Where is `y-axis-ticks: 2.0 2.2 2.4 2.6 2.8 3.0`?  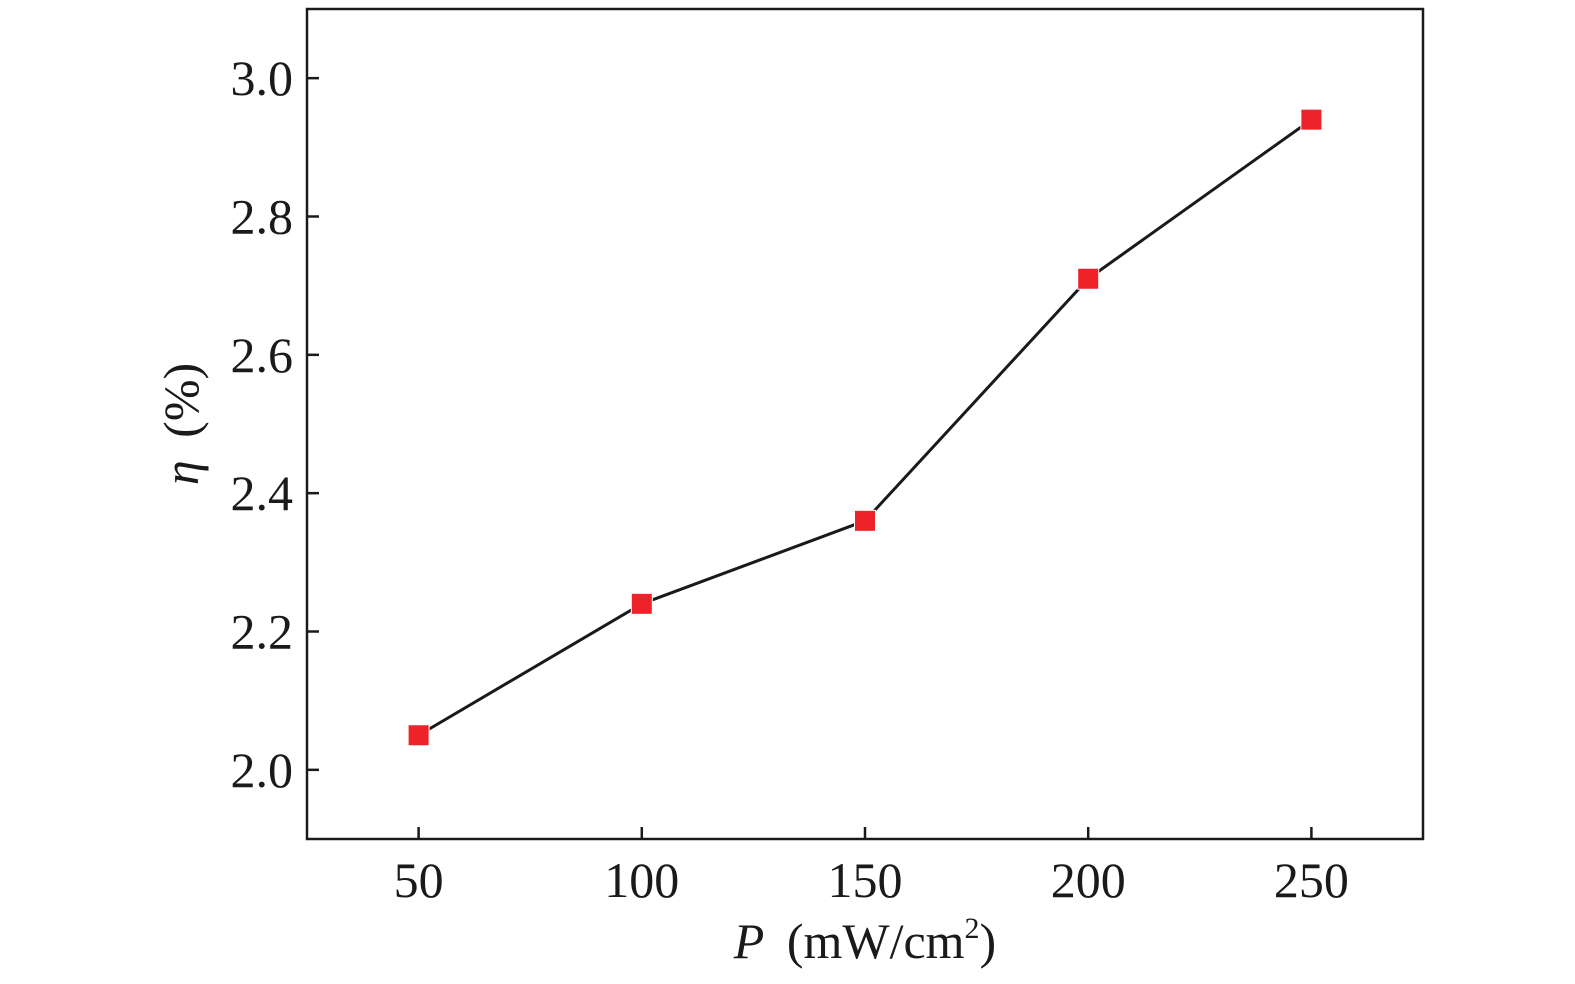
y-axis-ticks: 2.0 2.2 2.4 2.6 2.8 3.0 is located at coordinates (275, 424).